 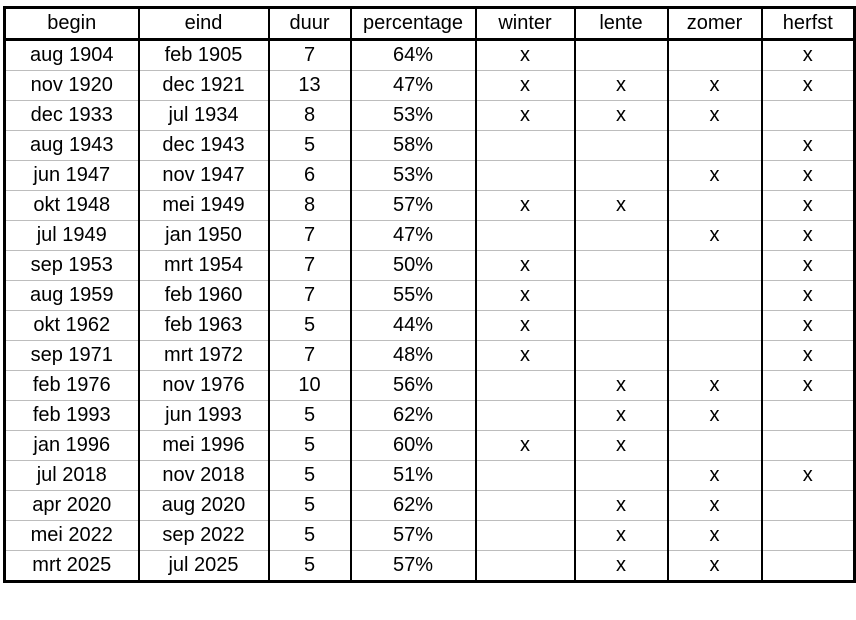 What do you see at coordinates (204, 55) in the screenshot?
I see `cell-eind: feb 1905` at bounding box center [204, 55].